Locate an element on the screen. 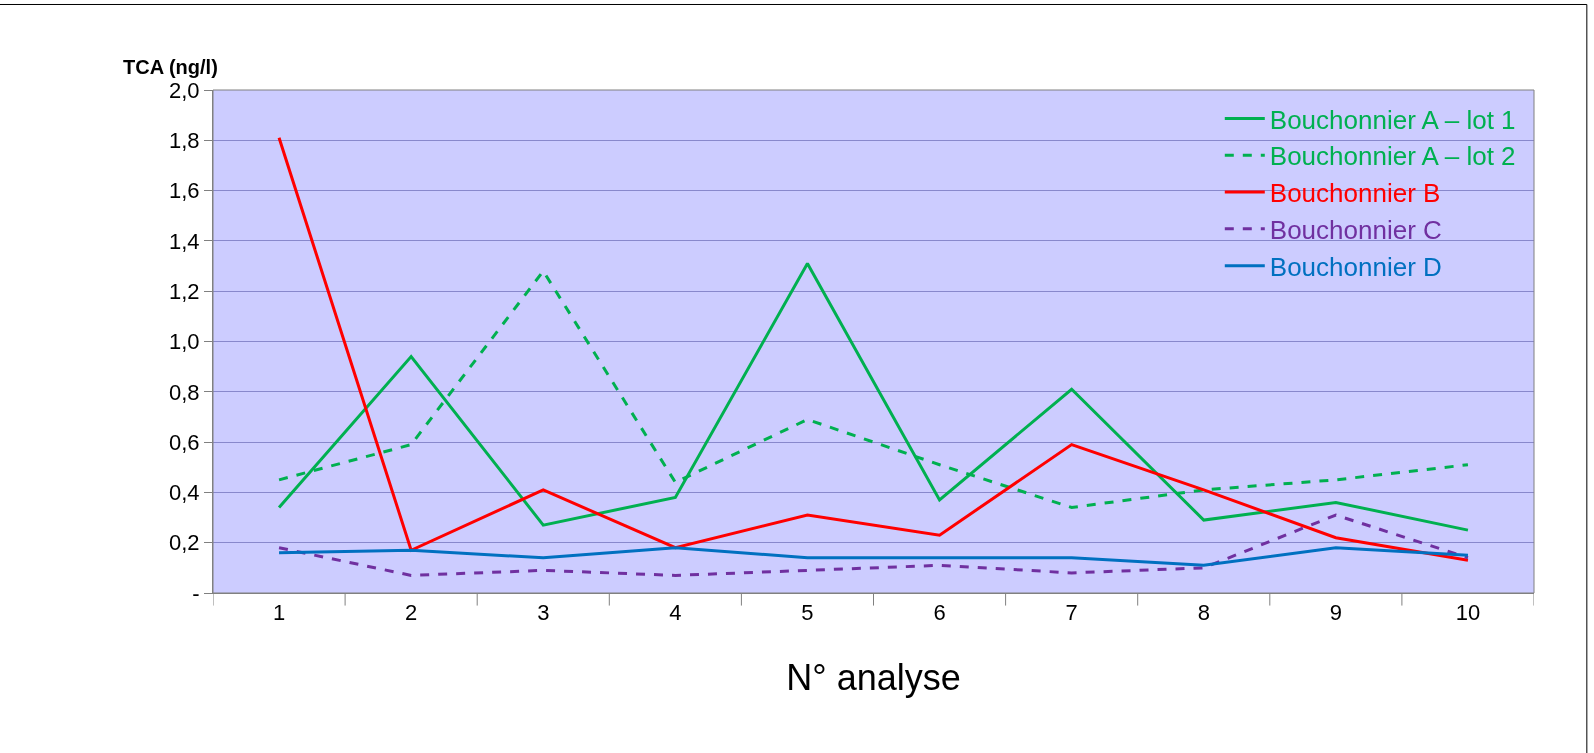 The height and width of the screenshot is (753, 1594). x-tick-label: 4 is located at coordinates (675, 613).